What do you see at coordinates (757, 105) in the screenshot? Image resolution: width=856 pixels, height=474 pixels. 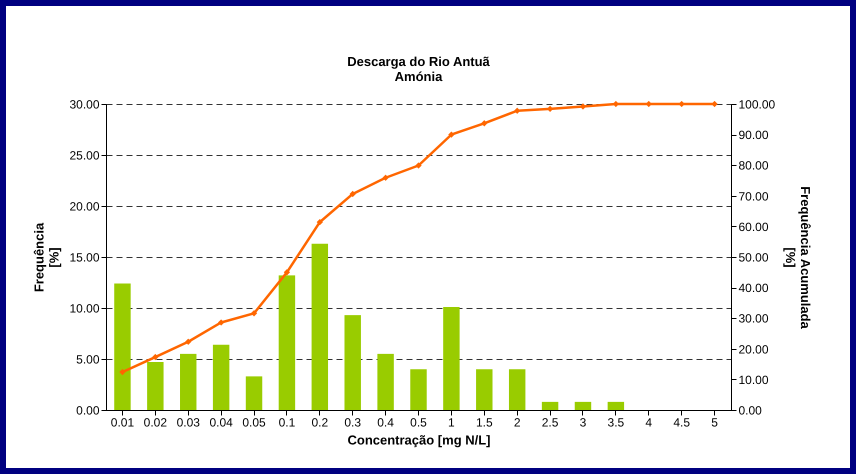 I see `y2-tick-label: 100.00` at bounding box center [757, 105].